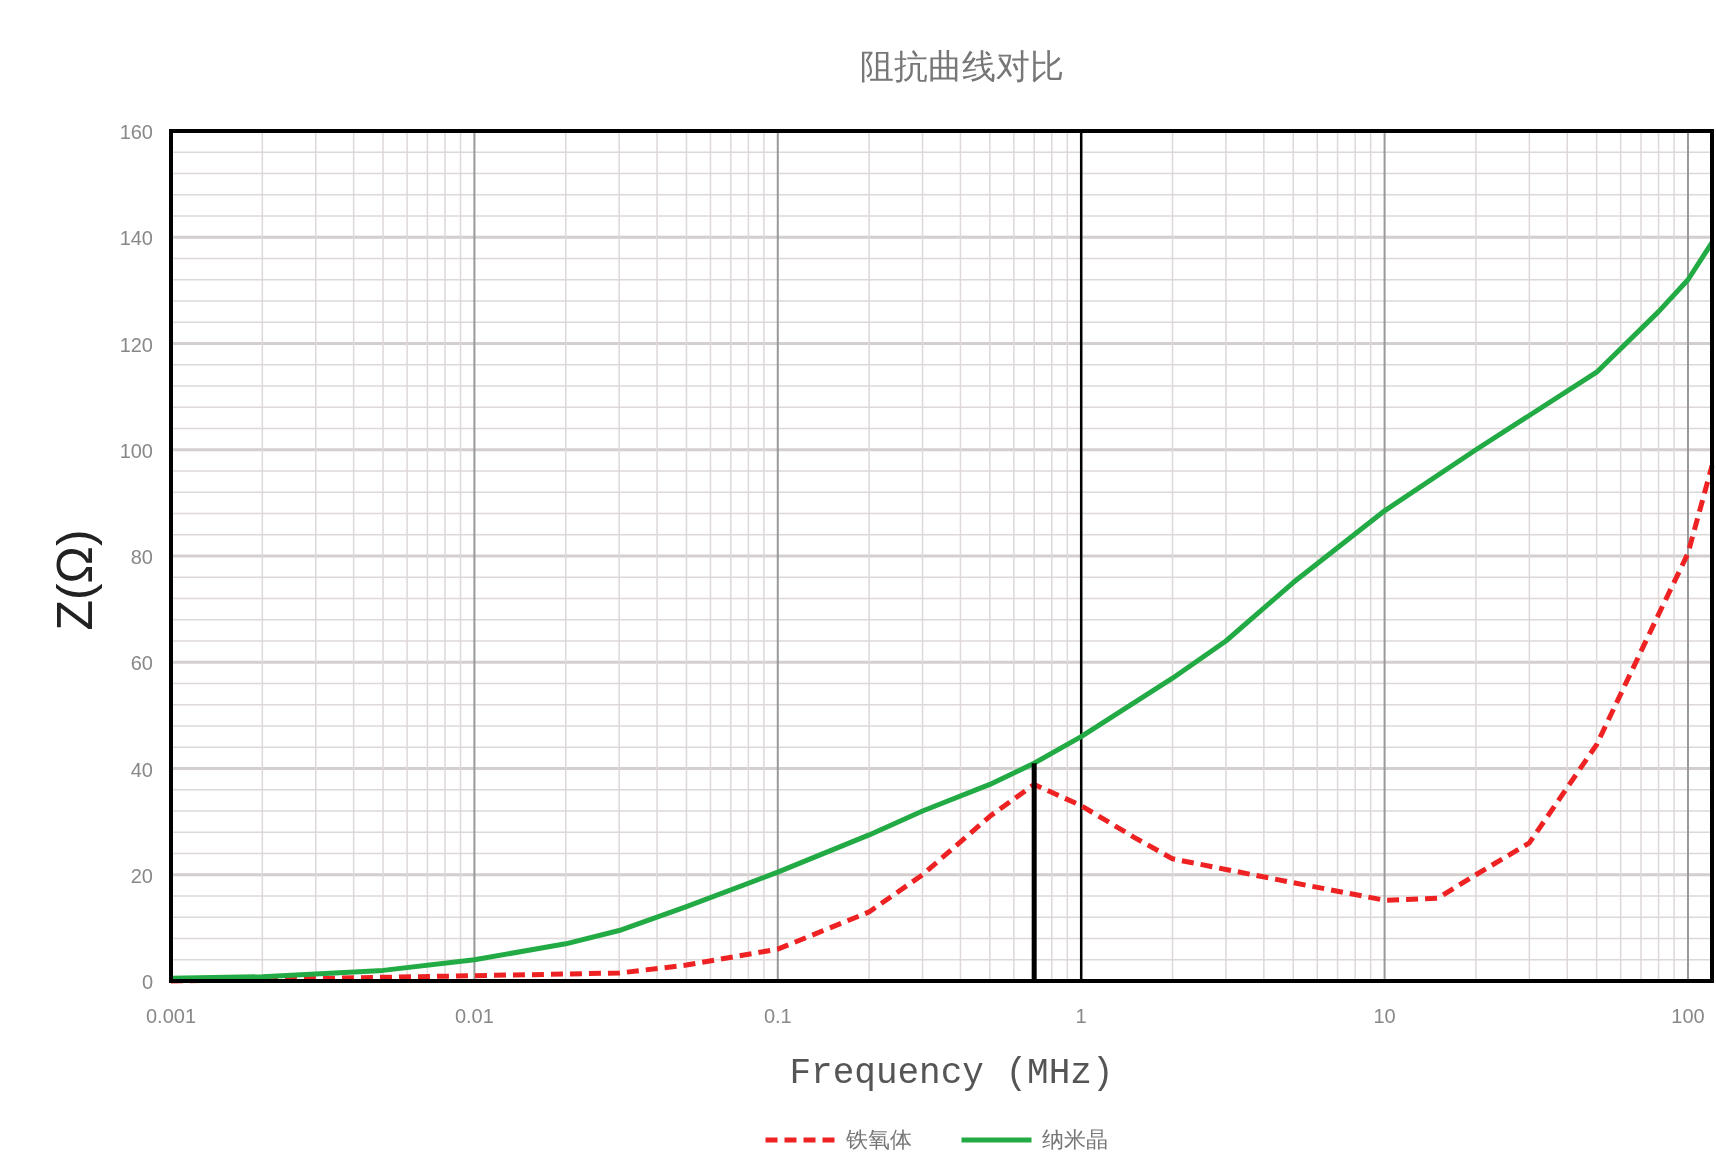 The image size is (1716, 1166). Describe the element at coordinates (141, 557) in the screenshot. I see `y-tick-label: 80` at that location.